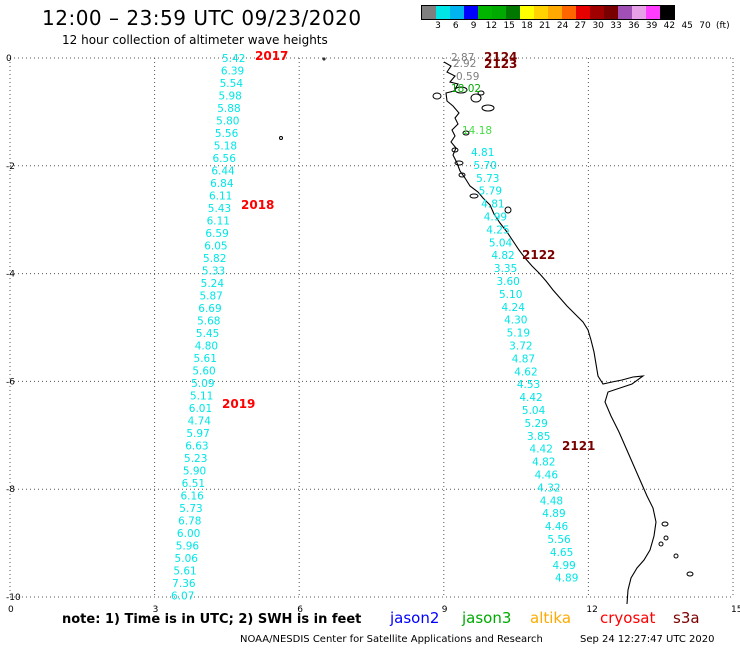  Describe the element at coordinates (257, 205) in the screenshot. I see `pass-number-label: 2018` at that location.